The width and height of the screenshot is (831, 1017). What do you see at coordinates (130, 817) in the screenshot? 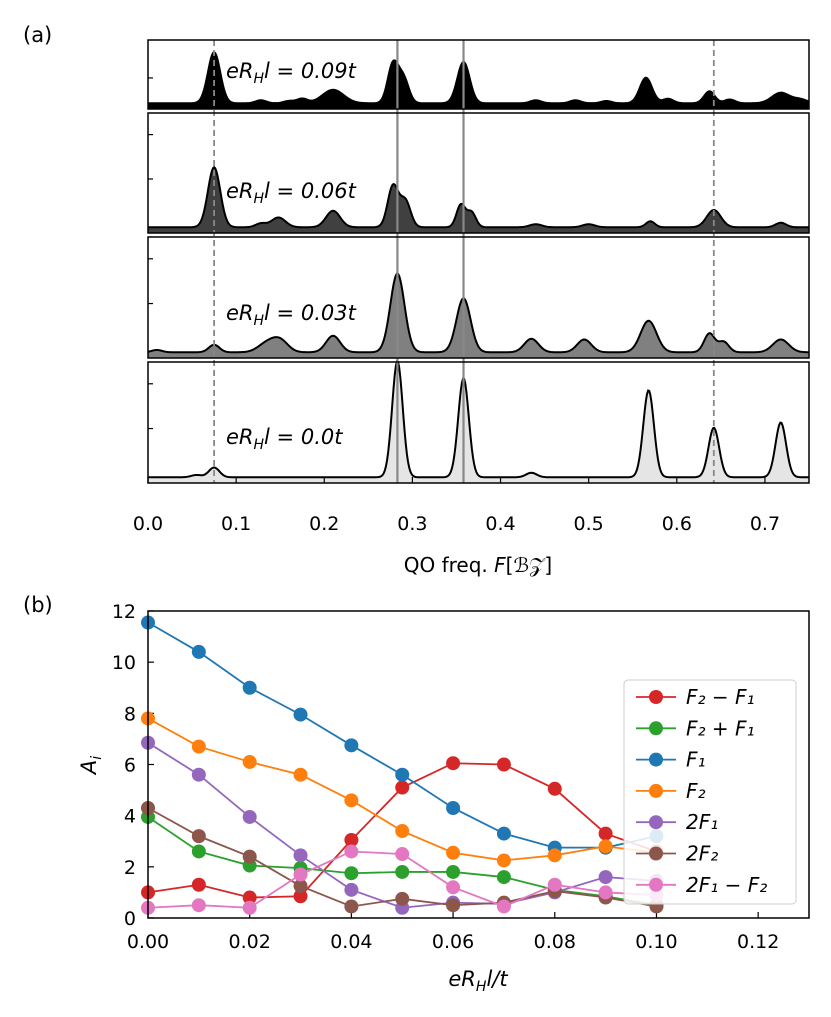
I see `b-y-tick-label-4: 4` at bounding box center [130, 817].